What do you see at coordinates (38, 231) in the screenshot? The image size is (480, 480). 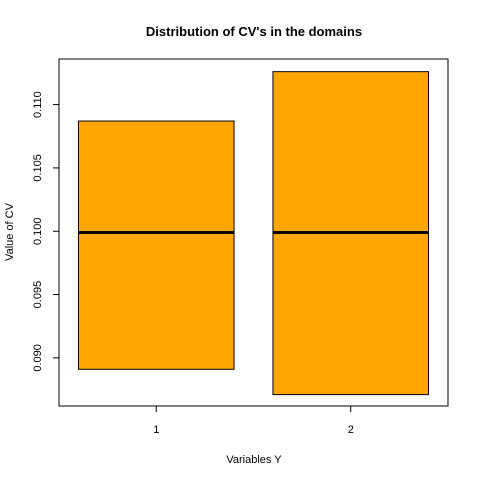 I see `y-tick-label: 0.100` at bounding box center [38, 231].